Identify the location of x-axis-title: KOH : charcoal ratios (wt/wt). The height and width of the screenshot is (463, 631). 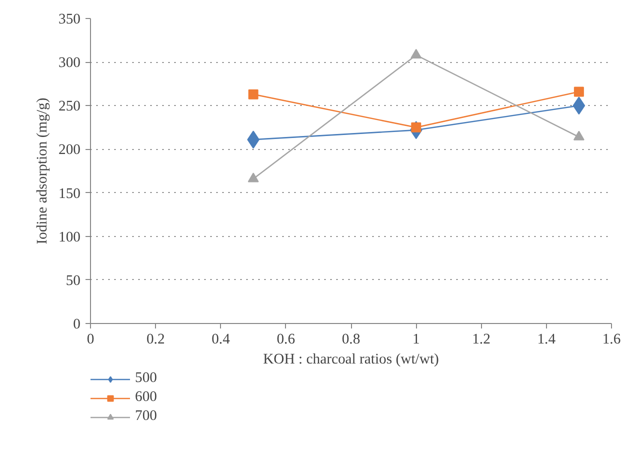
(351, 360).